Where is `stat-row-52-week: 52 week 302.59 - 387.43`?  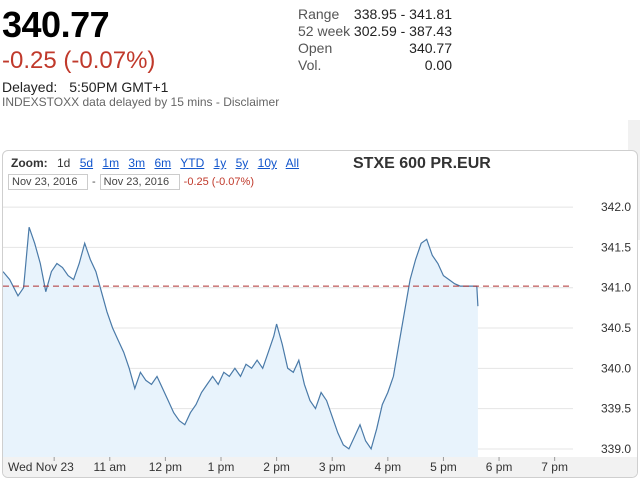
stat-row-52-week: 52 week 302.59 - 387.43 is located at coordinates (375, 31).